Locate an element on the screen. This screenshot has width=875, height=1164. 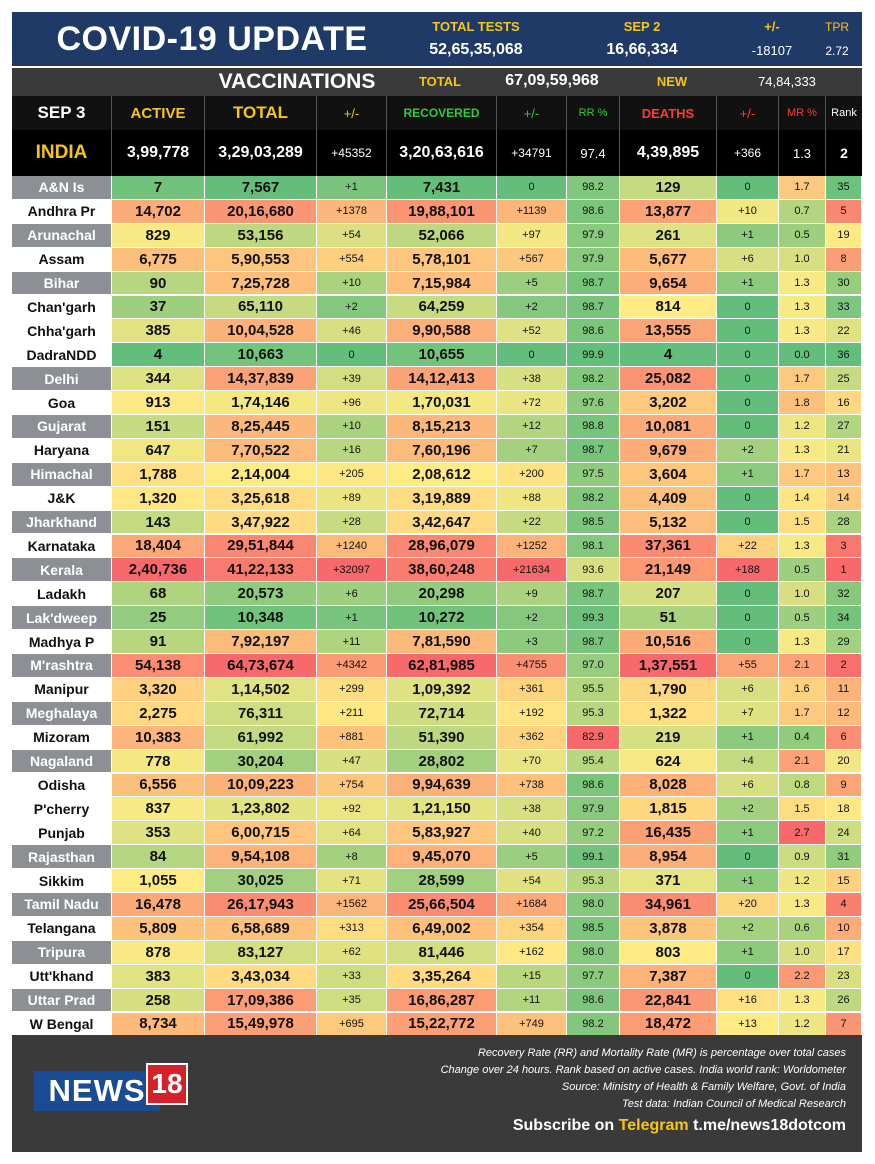
cell-recovered: 52,066 is located at coordinates (442, 235).